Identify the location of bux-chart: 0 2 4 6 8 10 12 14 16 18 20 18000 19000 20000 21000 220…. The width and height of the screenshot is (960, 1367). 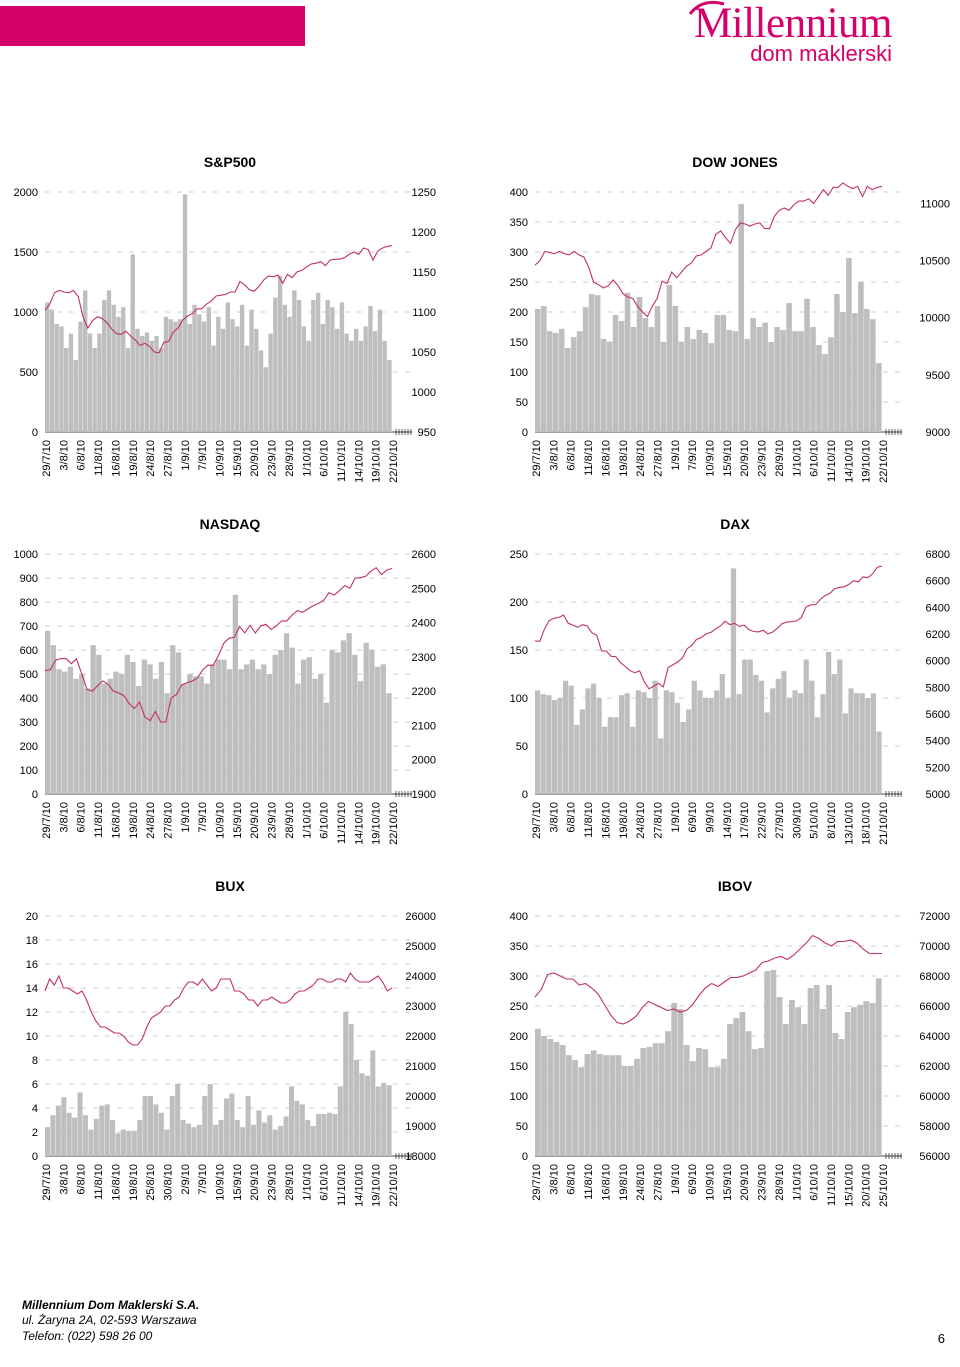
(231, 1059).